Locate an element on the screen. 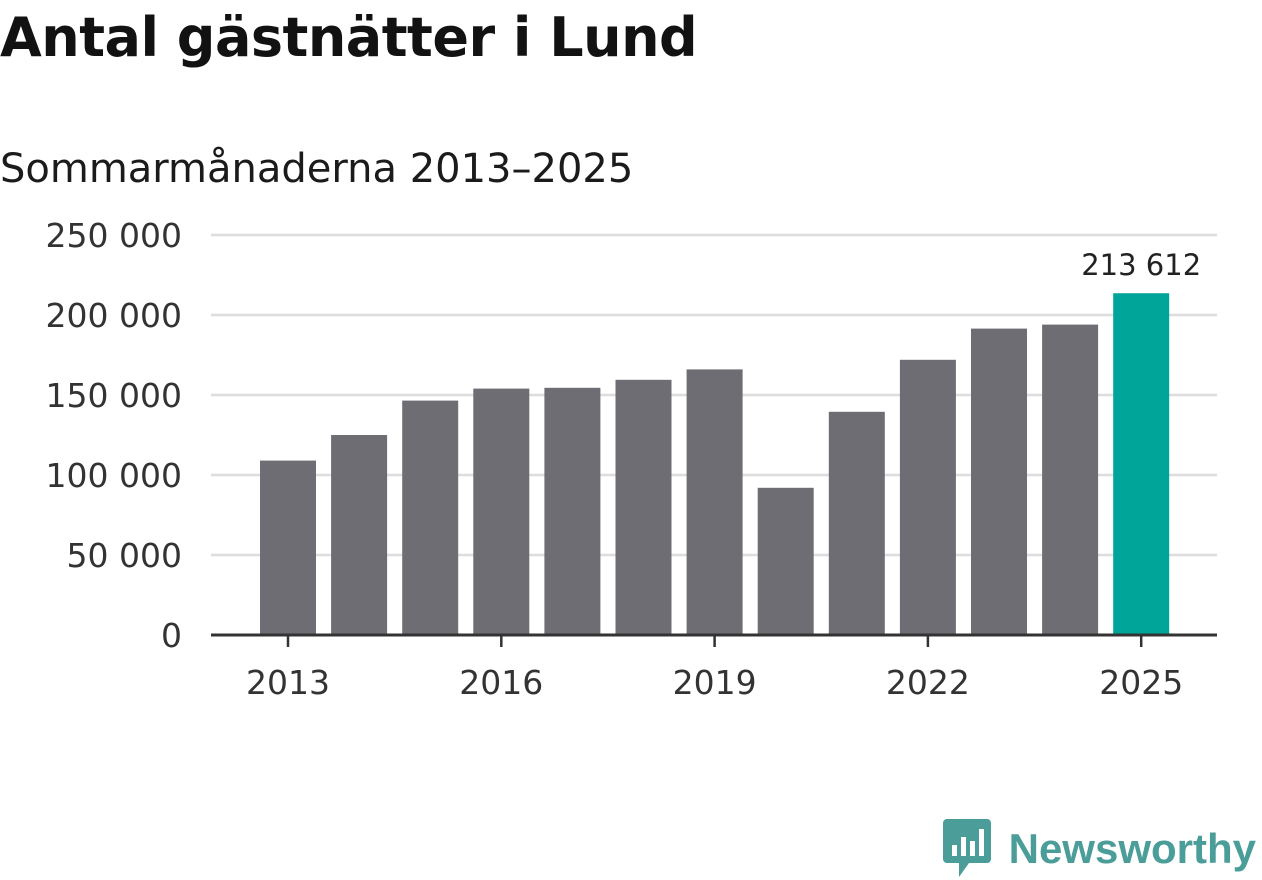 This screenshot has width=1262, height=880. bar-2015 is located at coordinates (430, 517).